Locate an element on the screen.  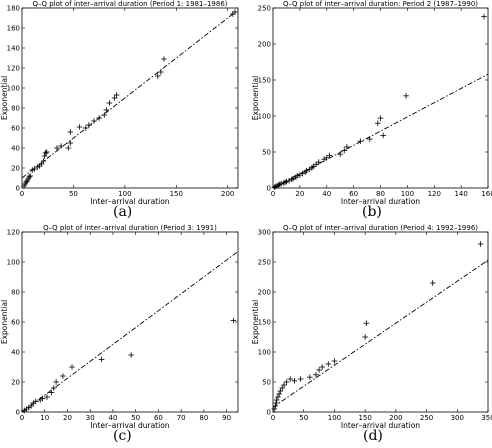
y-tick-label: 80 is located at coordinates (15, 109).